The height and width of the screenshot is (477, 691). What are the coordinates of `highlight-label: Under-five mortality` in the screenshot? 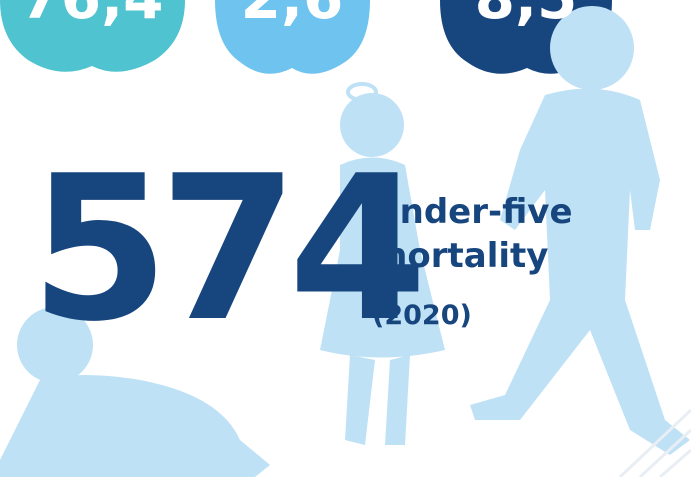 It's located at (472, 234).